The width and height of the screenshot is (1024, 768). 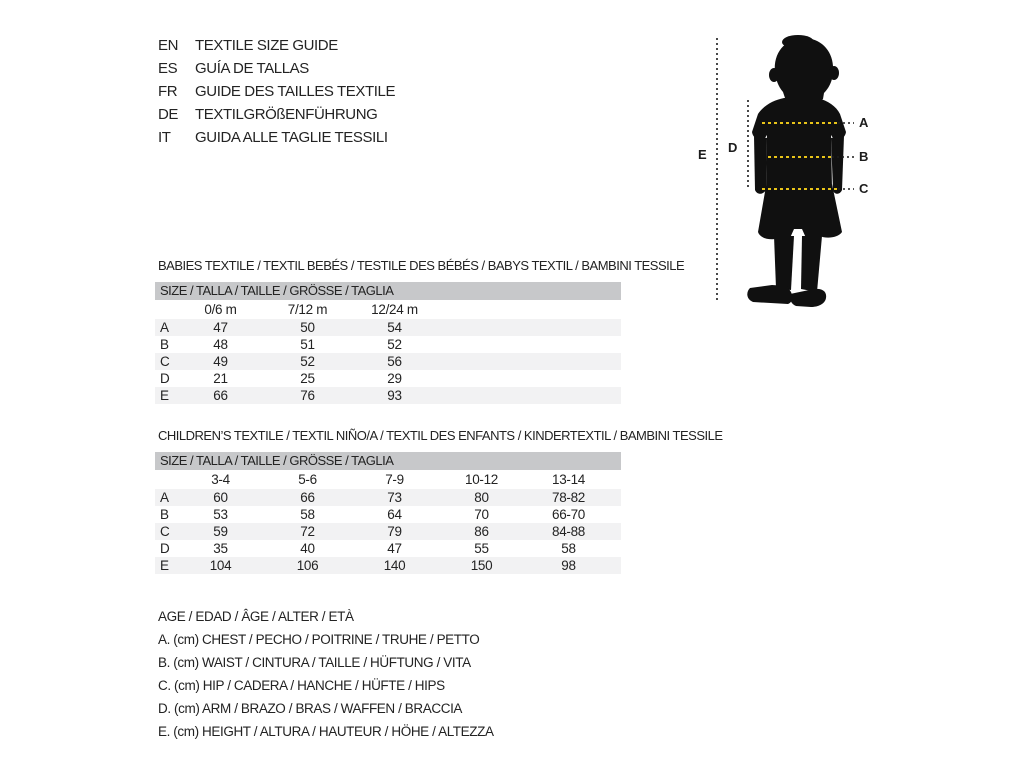 I want to click on size-value: 104, so click(x=220, y=565).